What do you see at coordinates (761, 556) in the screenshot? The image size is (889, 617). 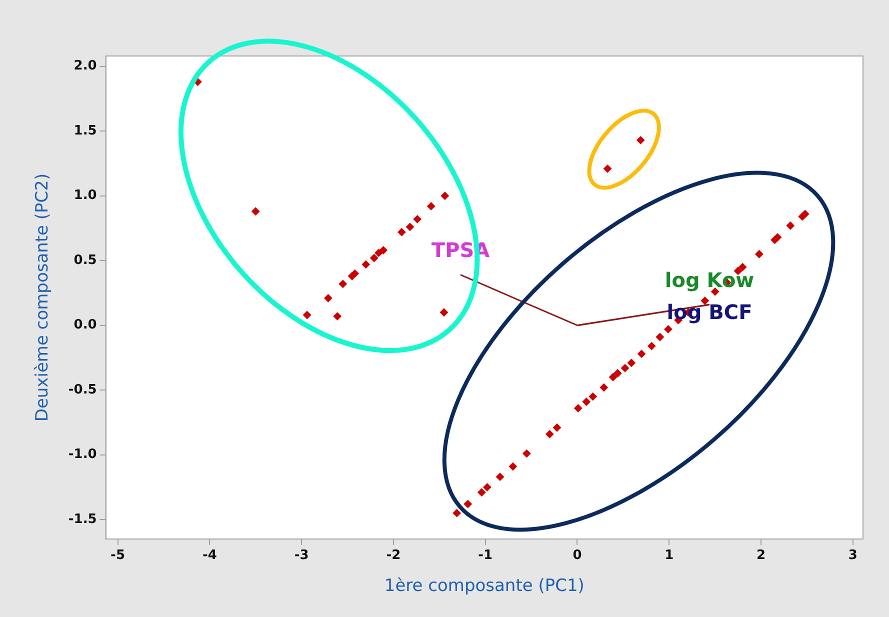 I see `x-tick-label: 2` at bounding box center [761, 556].